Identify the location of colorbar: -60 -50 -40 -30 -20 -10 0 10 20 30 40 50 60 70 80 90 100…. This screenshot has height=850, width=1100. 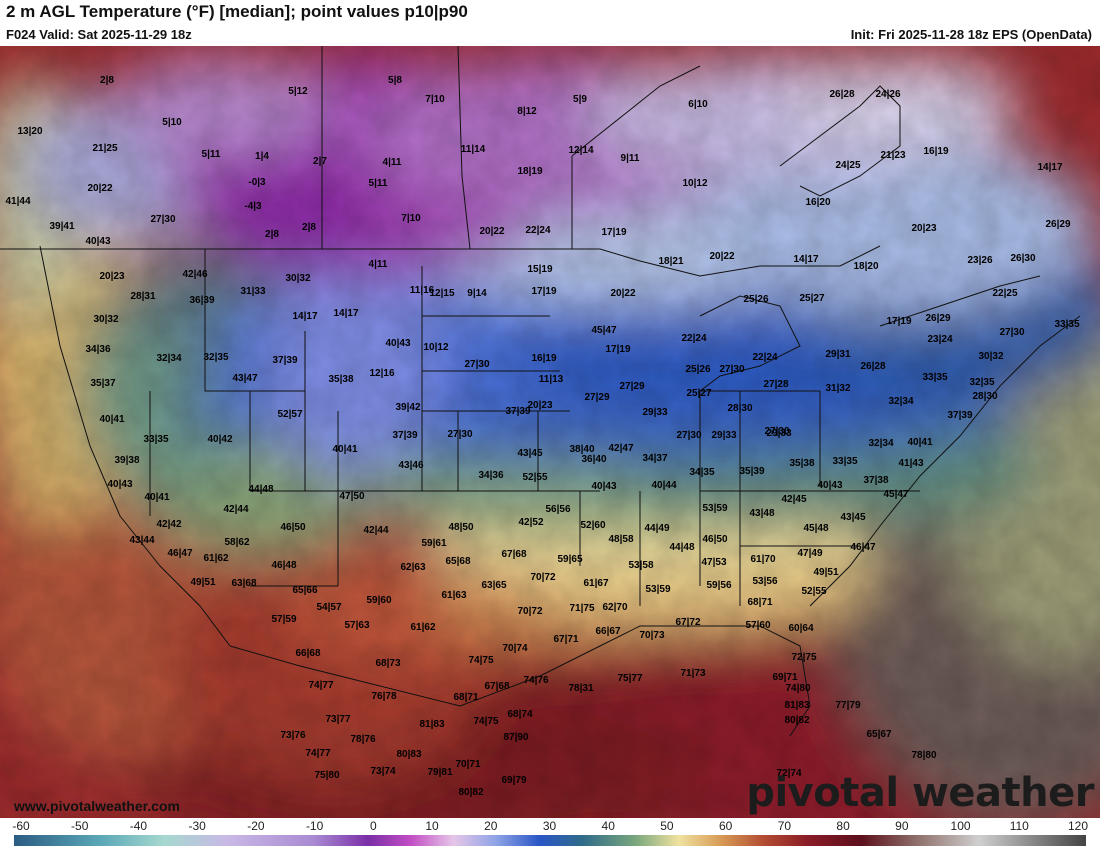
(550, 834).